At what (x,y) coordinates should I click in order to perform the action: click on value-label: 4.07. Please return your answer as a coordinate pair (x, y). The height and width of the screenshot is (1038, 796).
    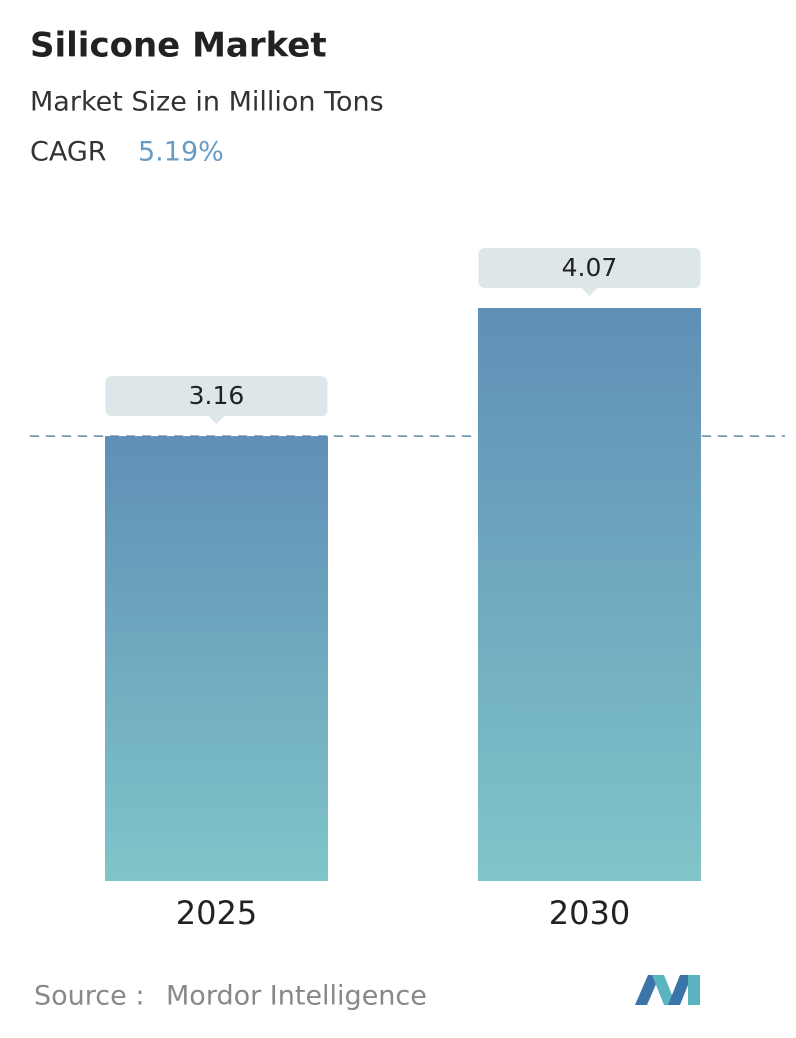
    Looking at the image, I should click on (590, 267).